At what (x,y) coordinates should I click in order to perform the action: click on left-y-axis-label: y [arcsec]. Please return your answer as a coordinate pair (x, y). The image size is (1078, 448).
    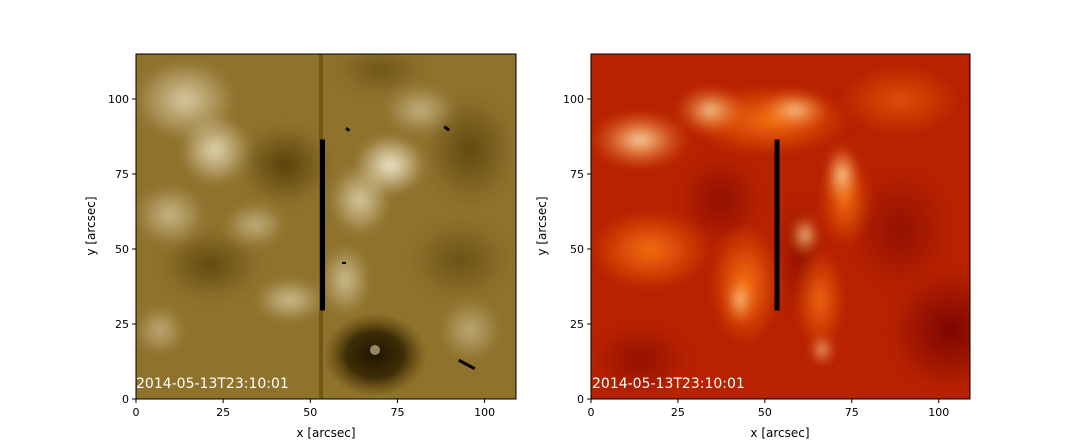
    Looking at the image, I should click on (91, 225).